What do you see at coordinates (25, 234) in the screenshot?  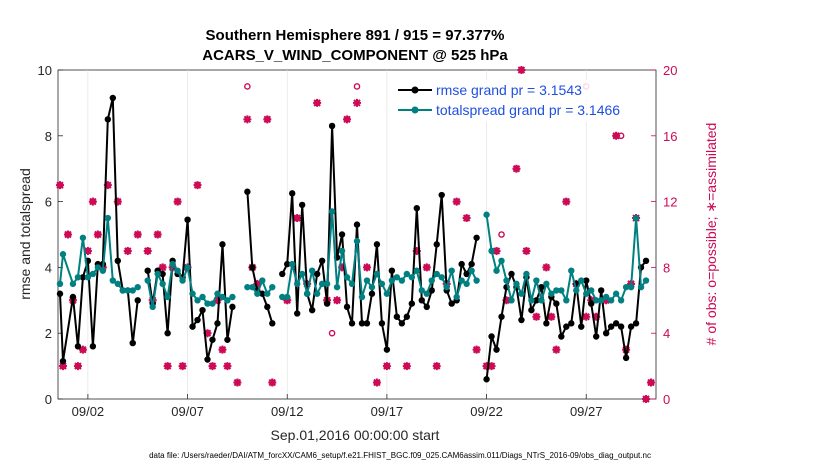 I see `y-axis-label: rmse and totalspread` at bounding box center [25, 234].